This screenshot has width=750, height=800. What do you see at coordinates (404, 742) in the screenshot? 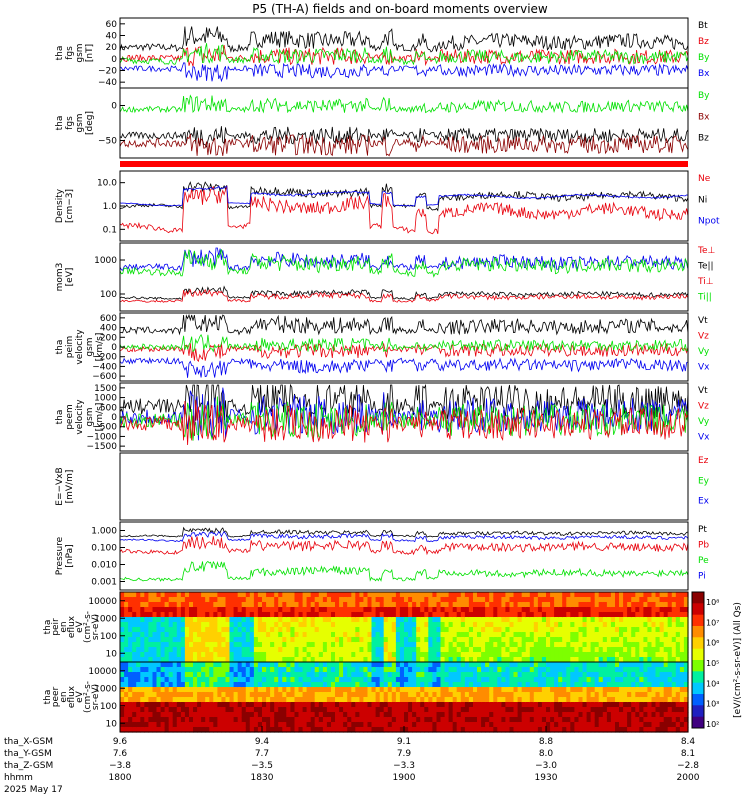
I see `x-tick-label: 9.1` at bounding box center [404, 742].